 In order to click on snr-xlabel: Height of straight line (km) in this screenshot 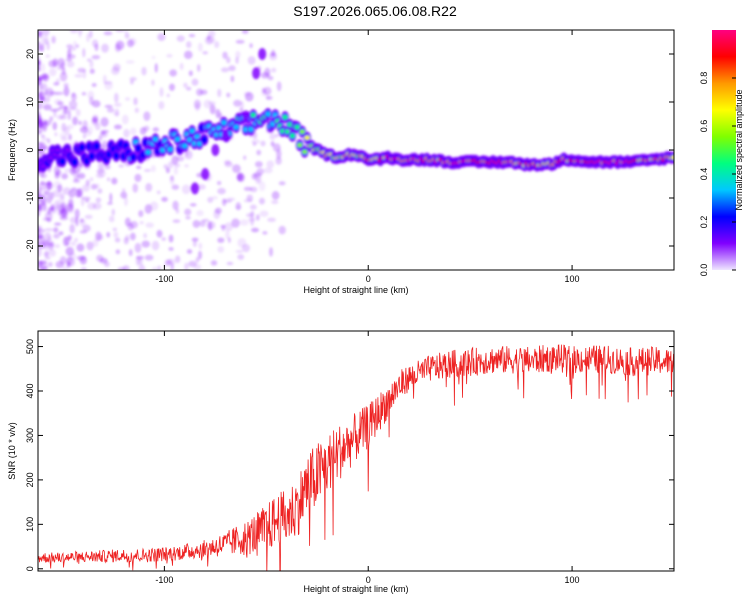, I will do `click(355, 589)`.